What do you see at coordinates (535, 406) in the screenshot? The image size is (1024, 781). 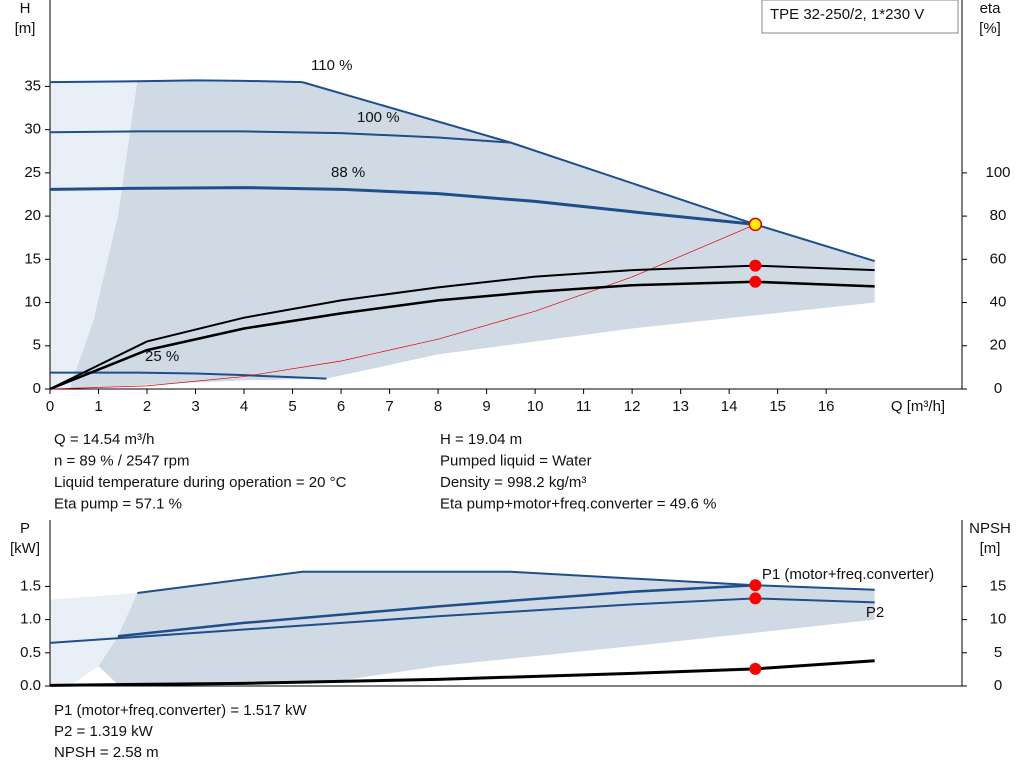 I see `x-tick-label: 10` at bounding box center [535, 406].